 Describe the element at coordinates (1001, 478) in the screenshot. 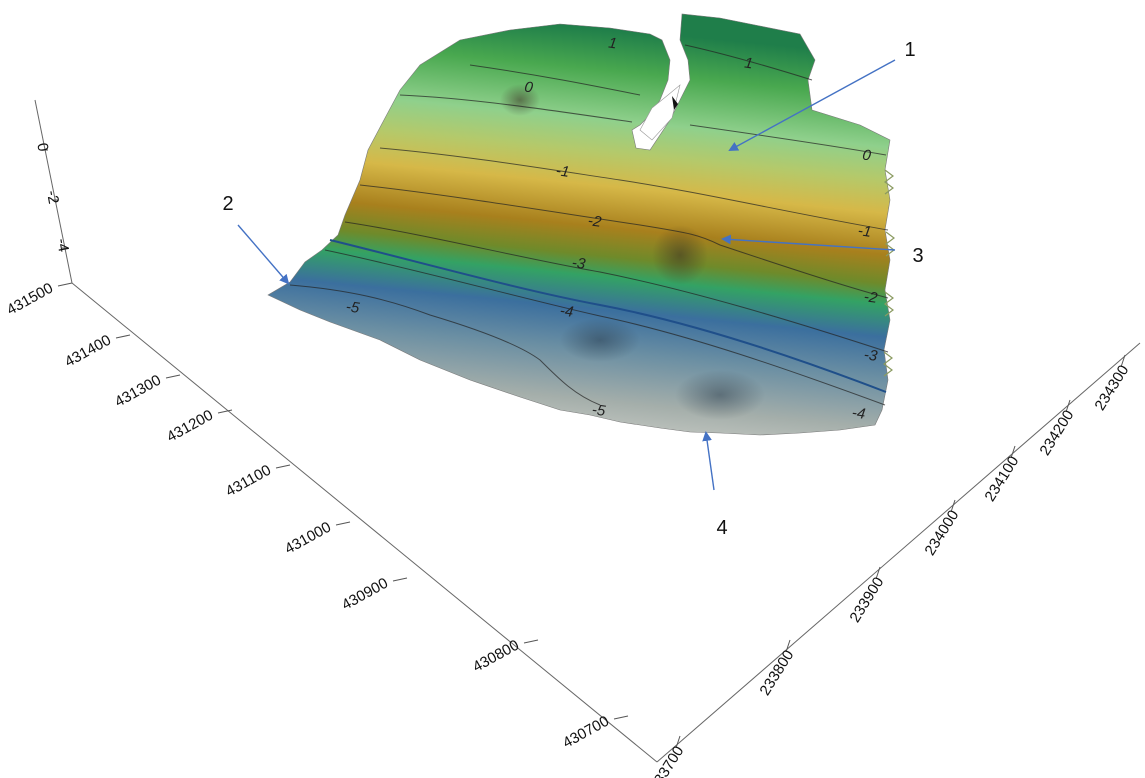

I see `x-axis-tick-label: 234100` at that location.